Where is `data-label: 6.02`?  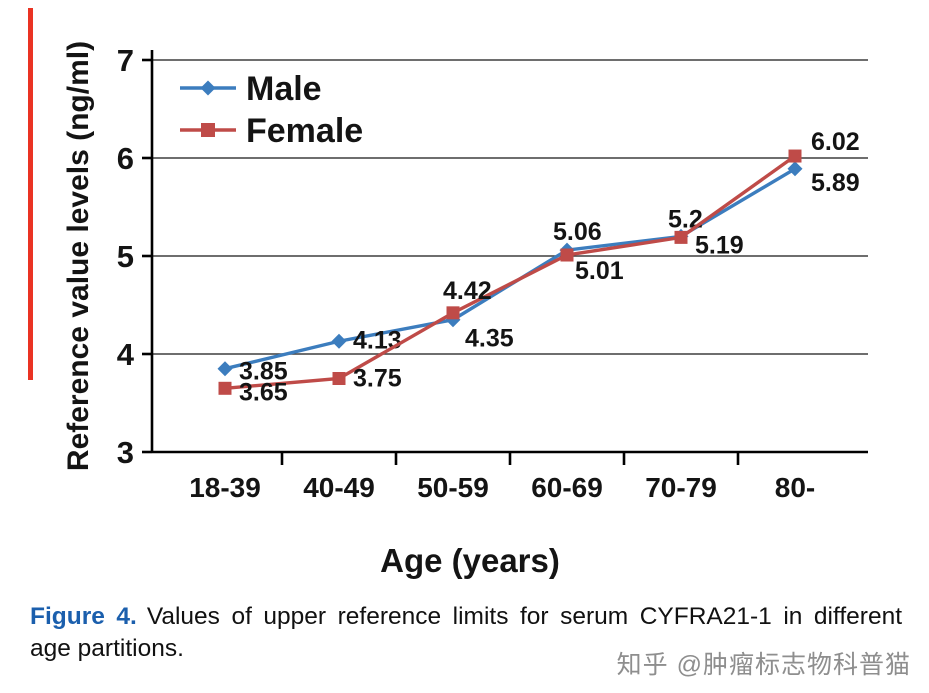
data-label: 6.02 is located at coordinates (835, 142).